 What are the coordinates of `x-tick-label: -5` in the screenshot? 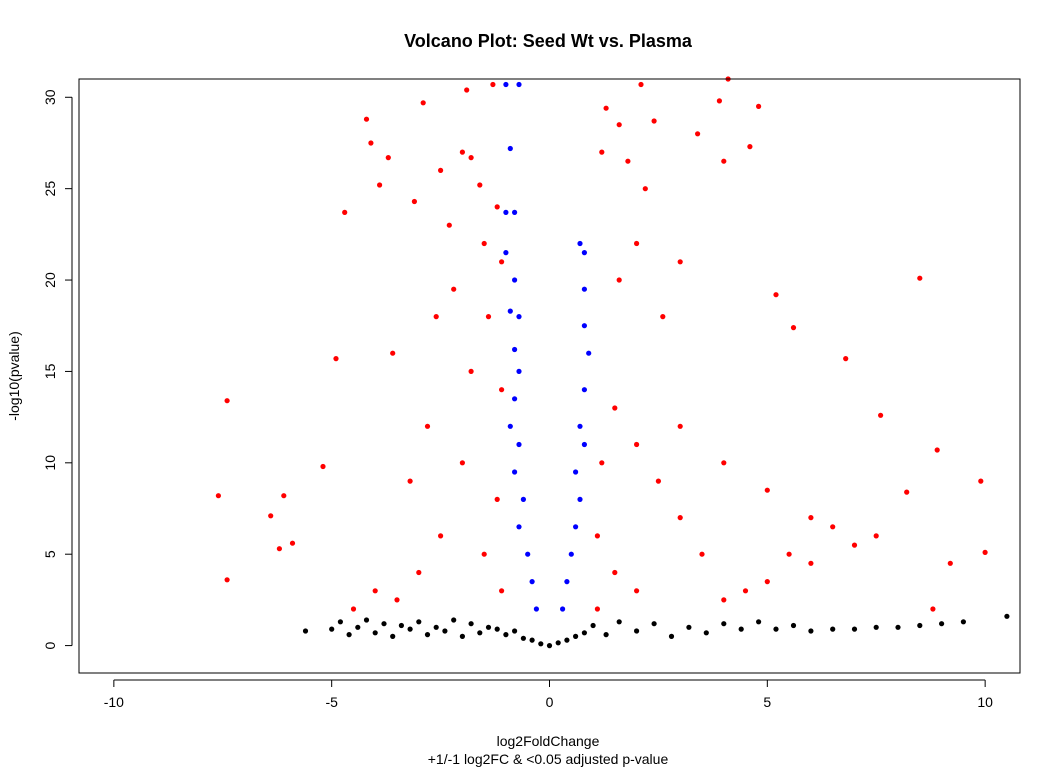 It's located at (331, 702).